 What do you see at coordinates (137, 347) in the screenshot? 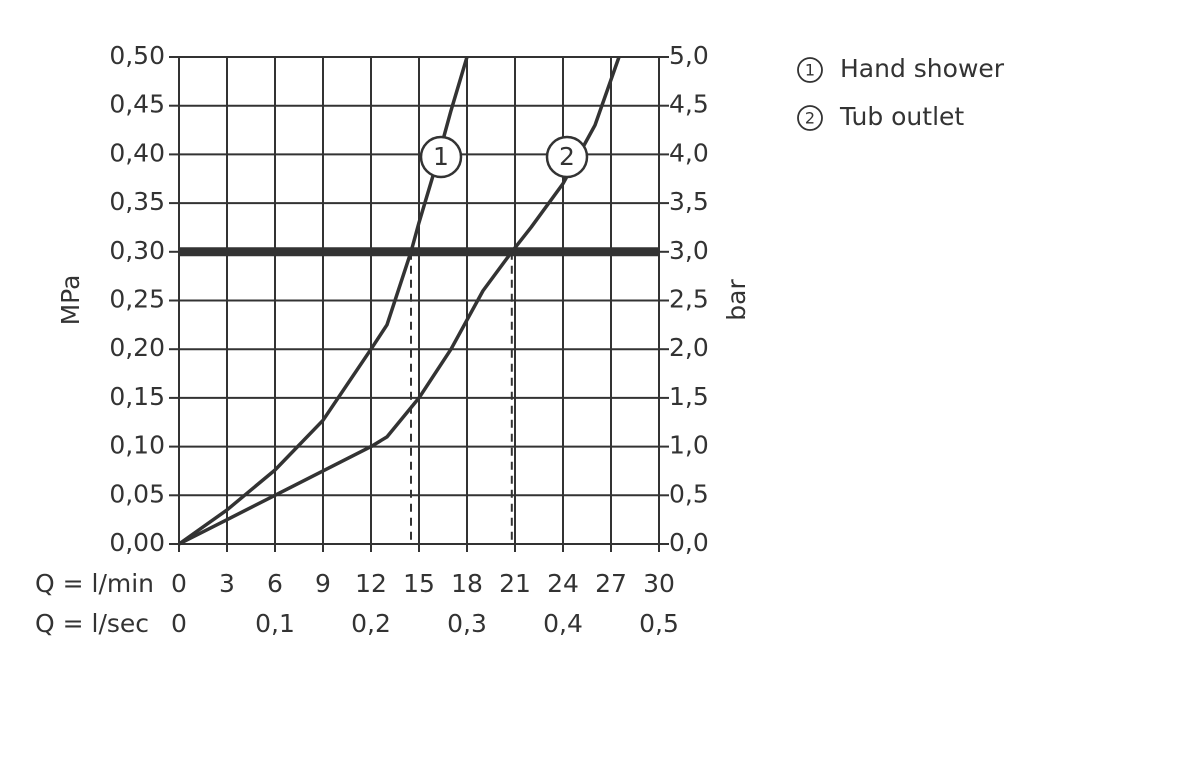
I see `y-tick-label: 0,20` at bounding box center [137, 347].